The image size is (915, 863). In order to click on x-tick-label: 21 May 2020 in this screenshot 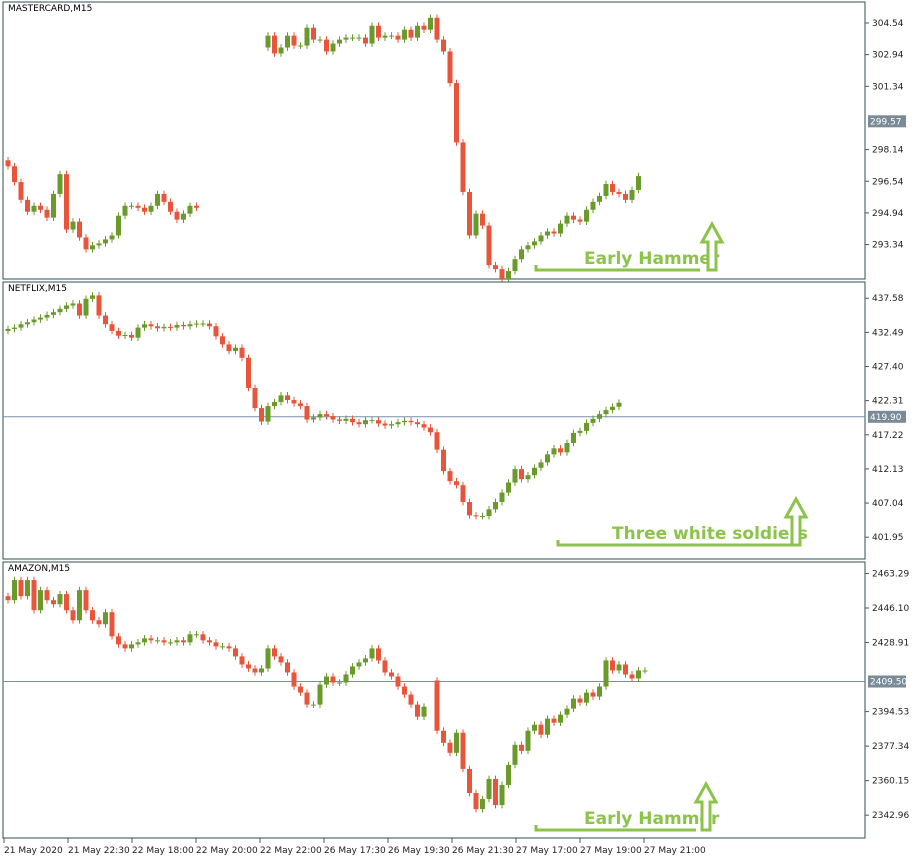, I will do `click(33, 851)`.